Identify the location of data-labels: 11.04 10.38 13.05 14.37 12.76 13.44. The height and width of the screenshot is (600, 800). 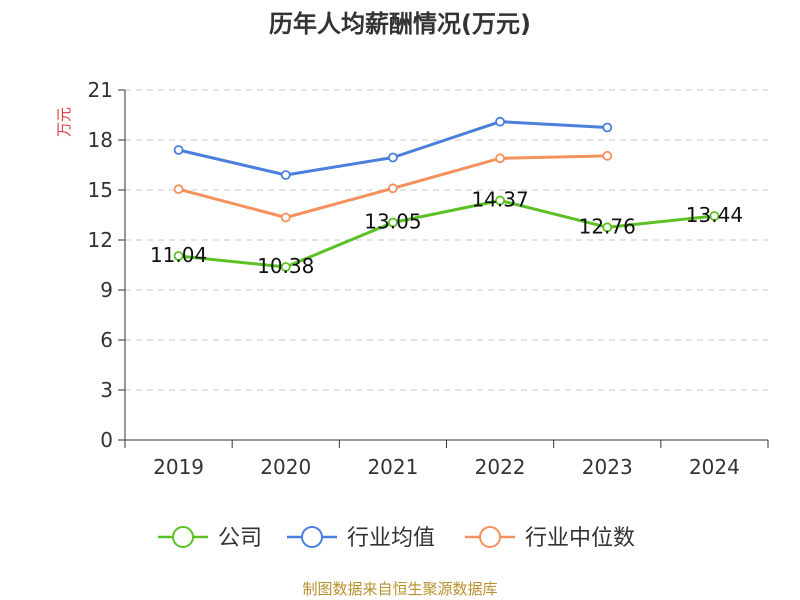
(446, 233).